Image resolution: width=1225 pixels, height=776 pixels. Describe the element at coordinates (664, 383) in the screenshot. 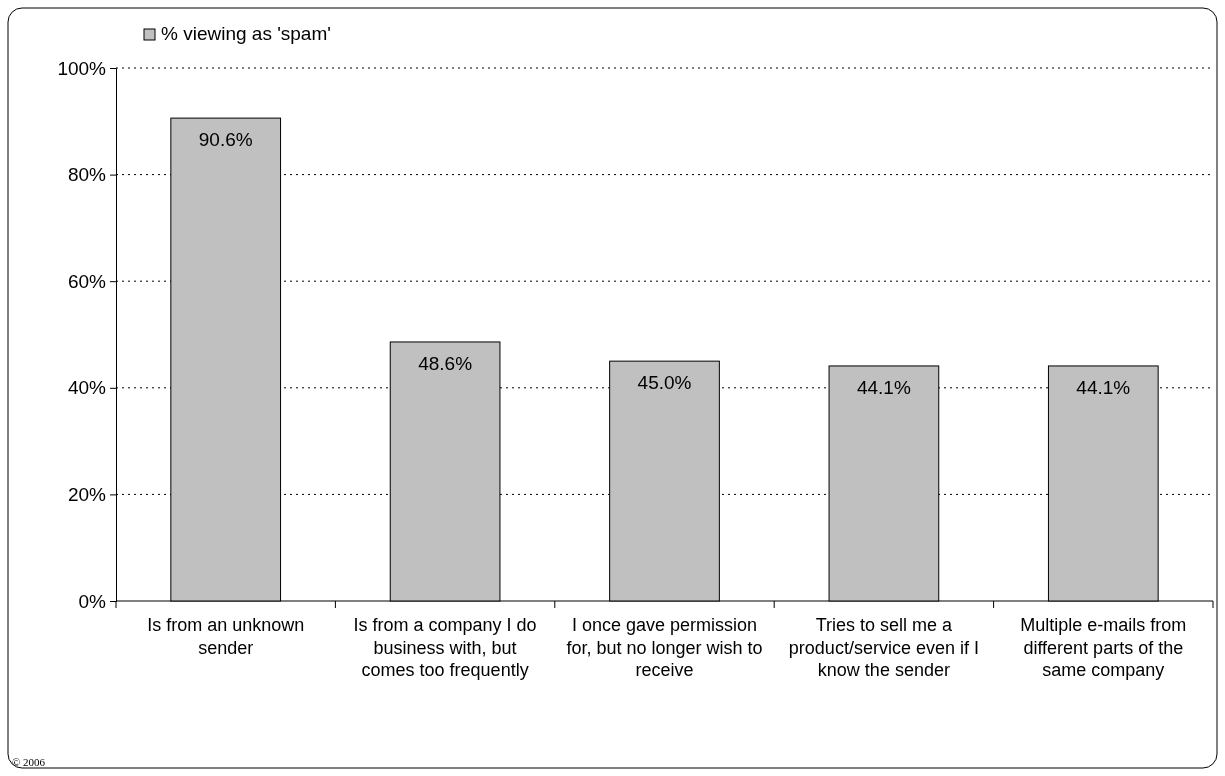

I see `data-label: 45.0%` at that location.